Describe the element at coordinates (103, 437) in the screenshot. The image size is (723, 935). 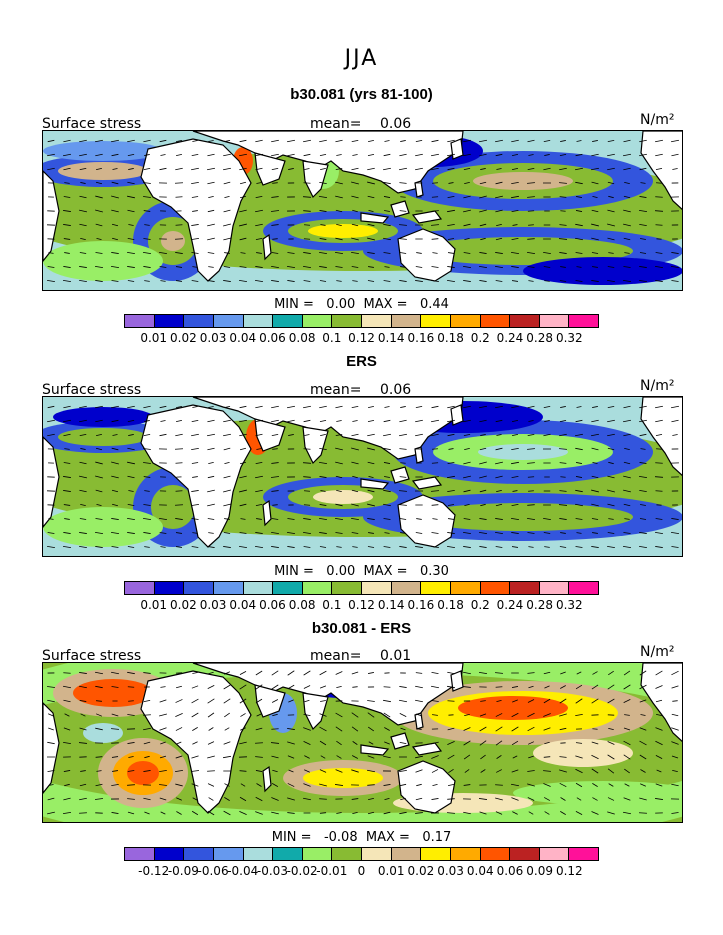
I see `contour-region` at that location.